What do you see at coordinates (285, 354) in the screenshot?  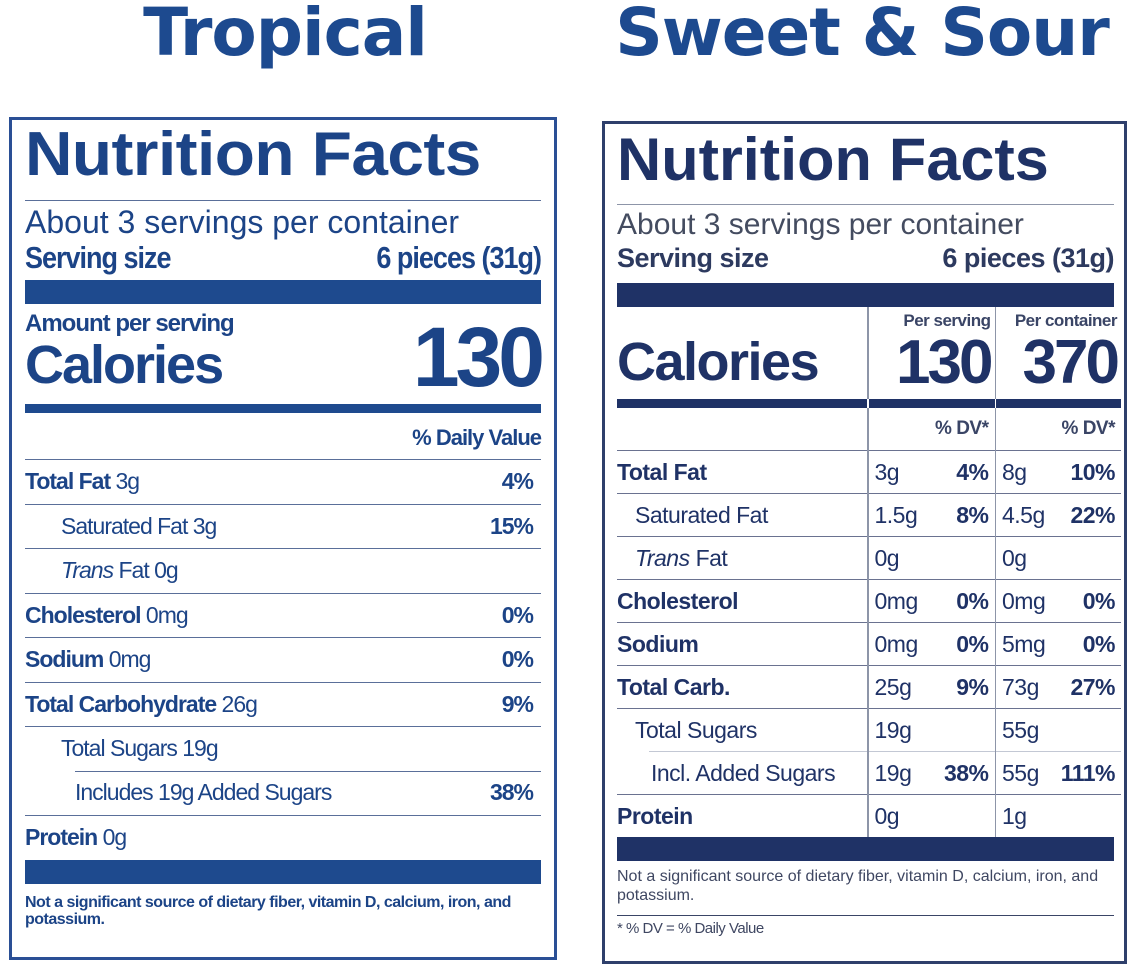 I see `calories-section: Amount per serving Calories 130` at bounding box center [285, 354].